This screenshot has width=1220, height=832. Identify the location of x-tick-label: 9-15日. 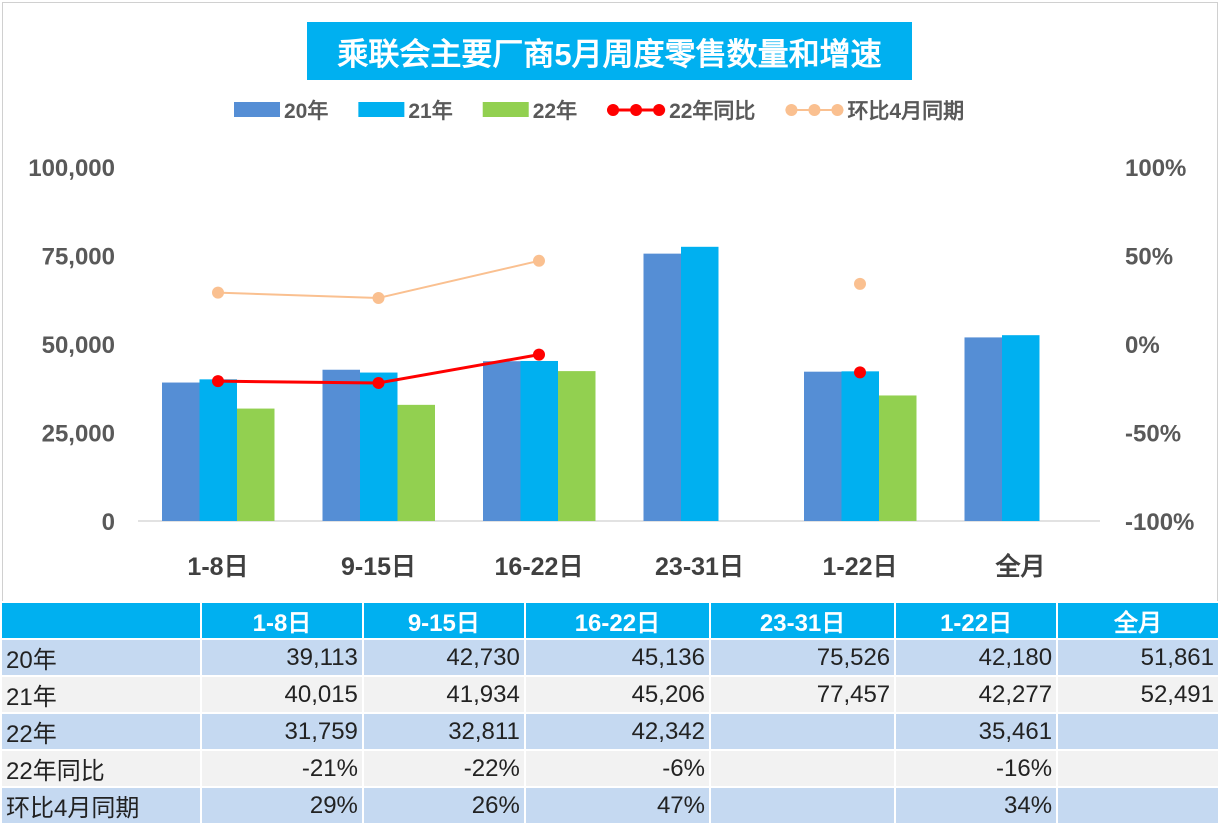
(378, 567).